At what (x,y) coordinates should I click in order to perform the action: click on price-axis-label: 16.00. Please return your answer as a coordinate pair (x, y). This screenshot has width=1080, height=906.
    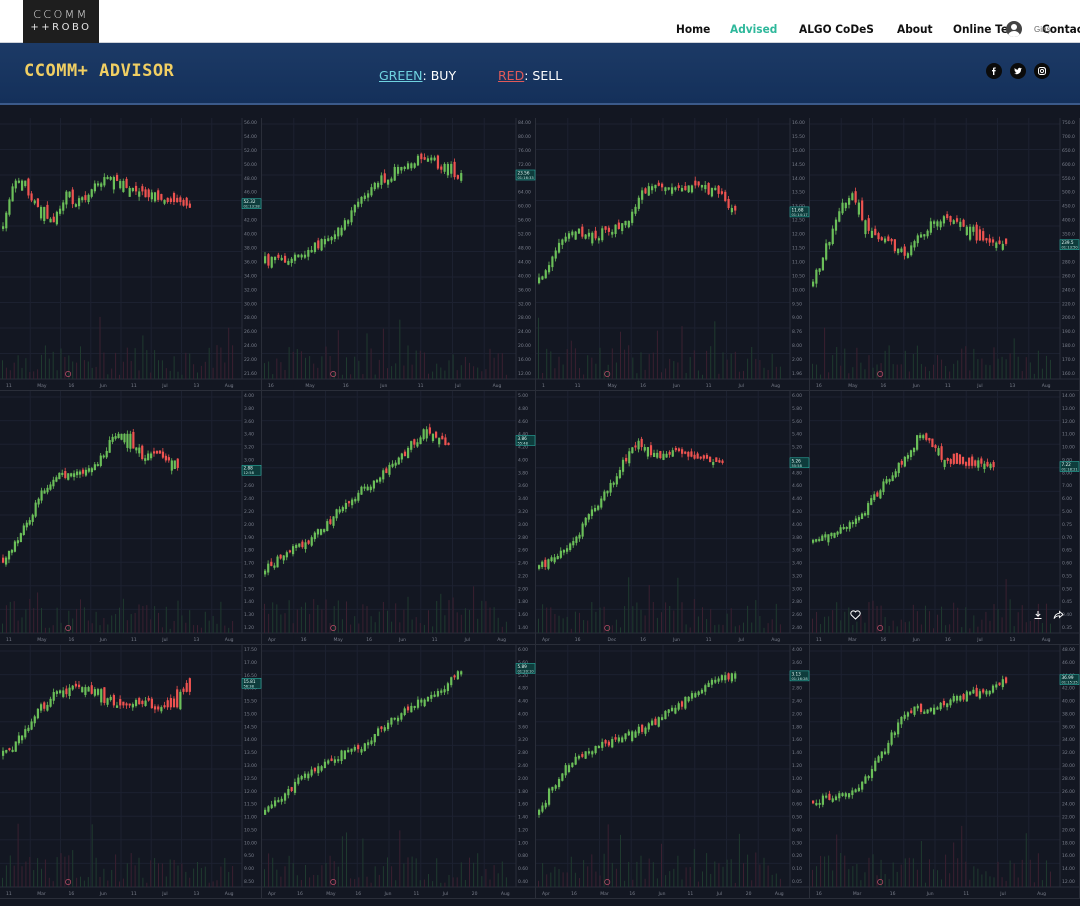
    Looking at the image, I should click on (1068, 856).